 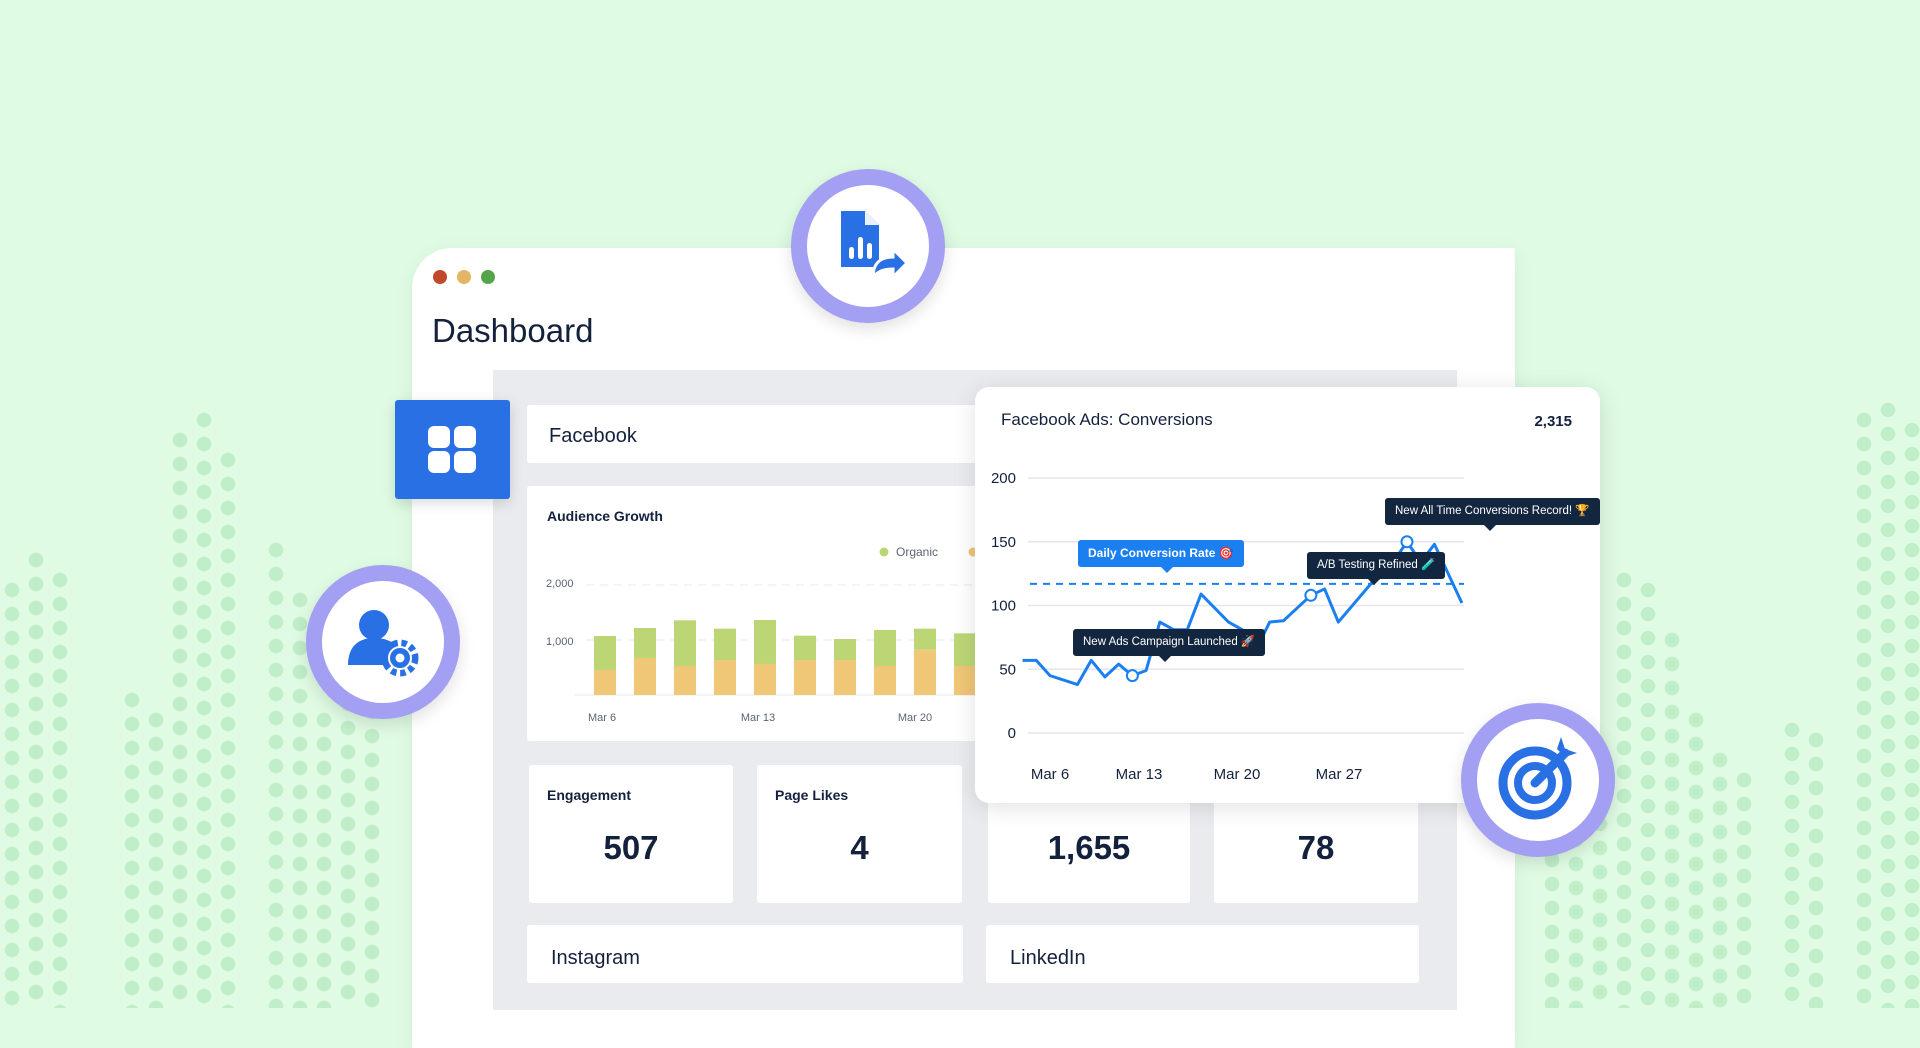 What do you see at coordinates (605, 516) in the screenshot?
I see `chart-title: Audience Growth` at bounding box center [605, 516].